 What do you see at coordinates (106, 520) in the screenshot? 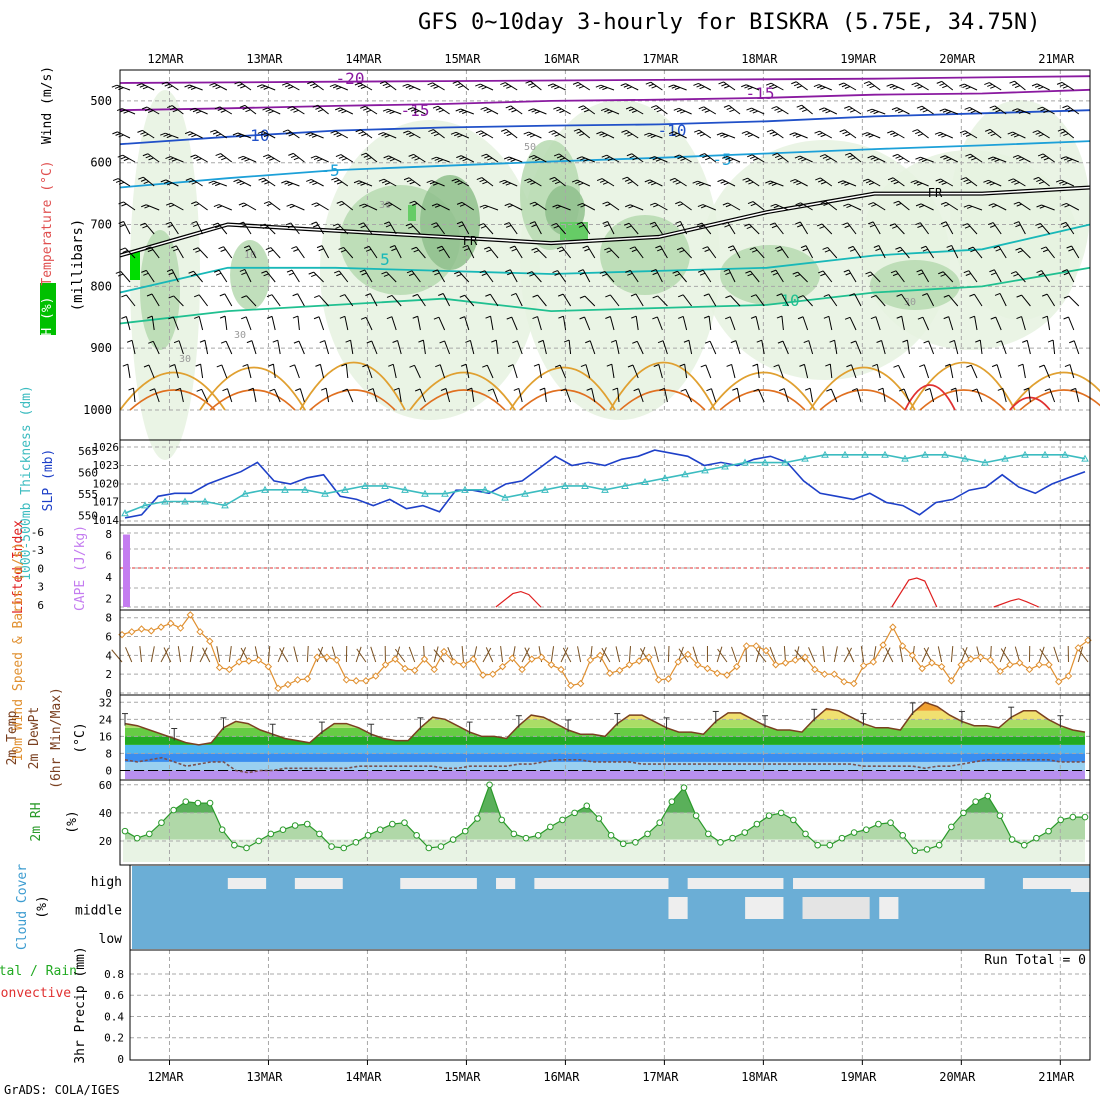
I see `slp-tick-label: 1014` at bounding box center [106, 520].